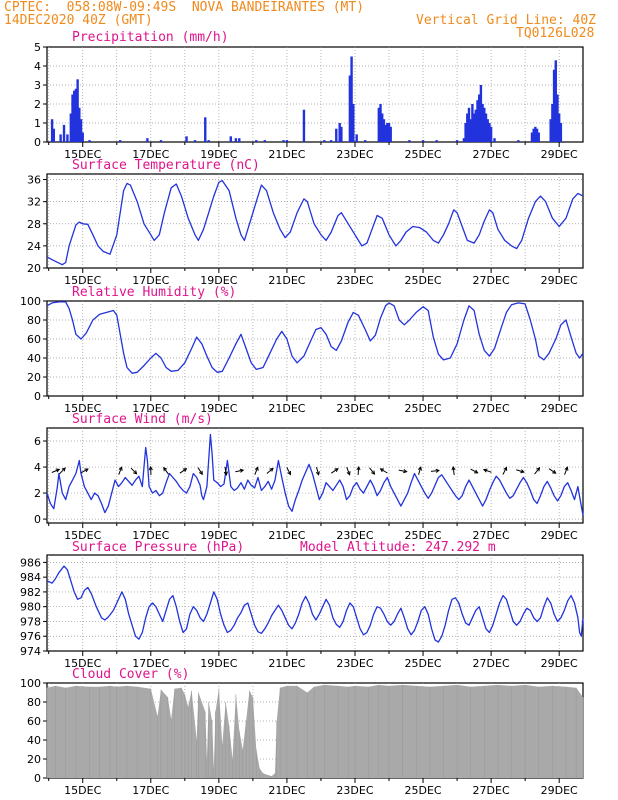 The image size is (618, 800). Describe the element at coordinates (30, 592) in the screenshot. I see `panel-4-ytick-label: 982` at that location.